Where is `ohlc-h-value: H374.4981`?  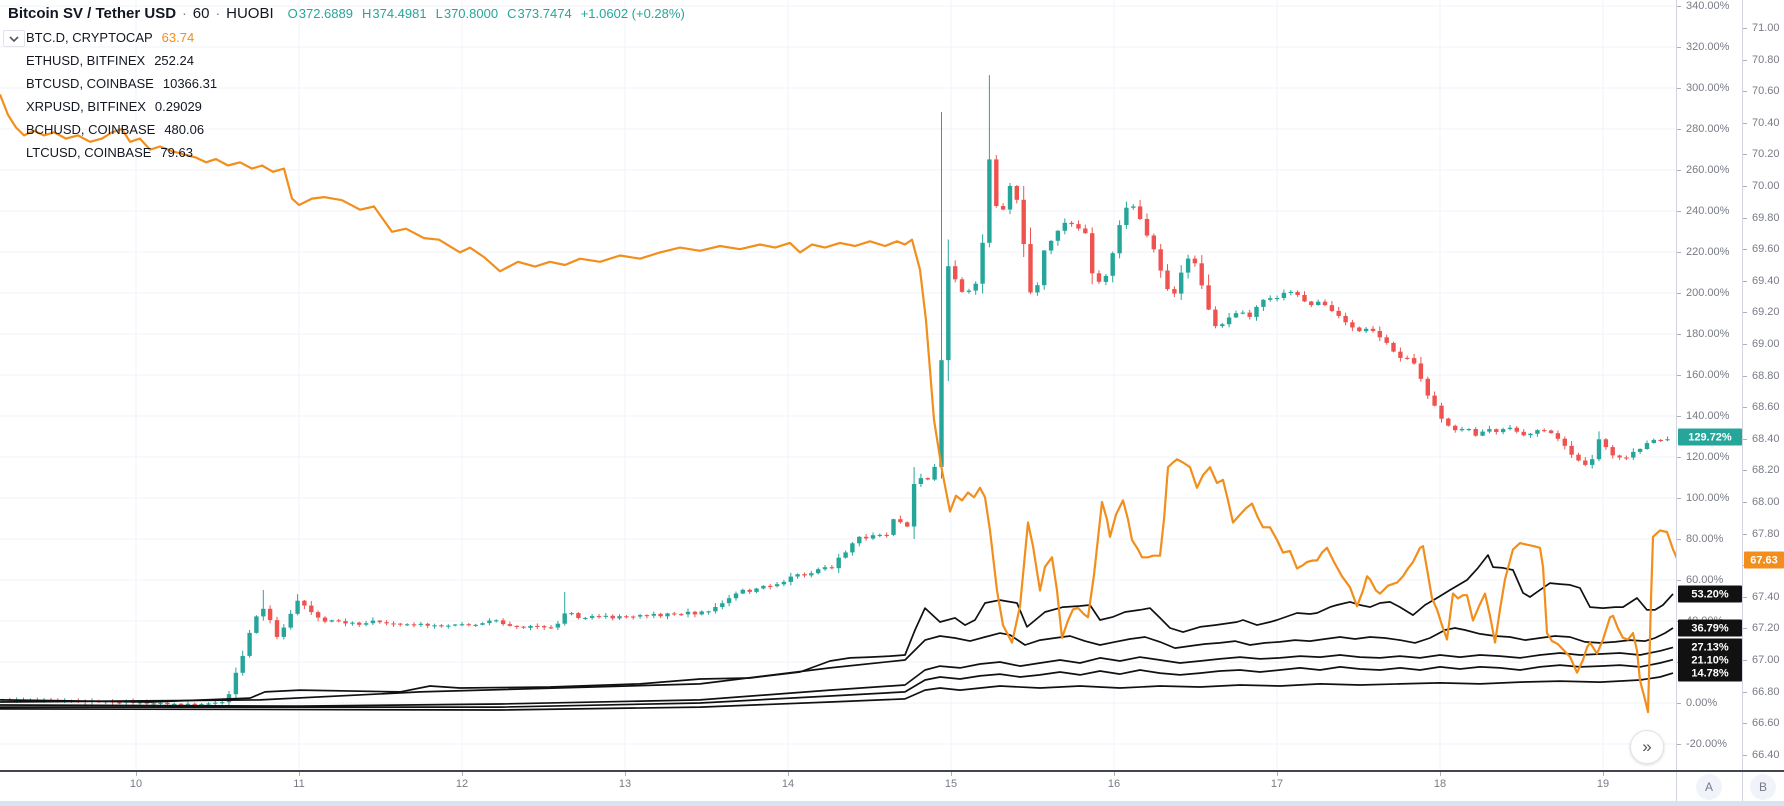 ohlc-h-value: H374.4981 is located at coordinates (394, 13).